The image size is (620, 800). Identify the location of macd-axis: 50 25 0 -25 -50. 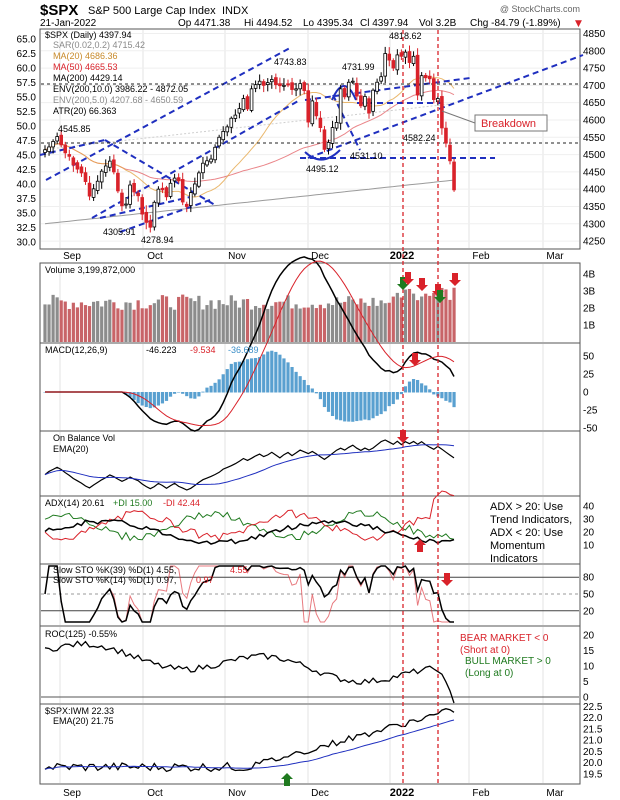
(590, 393).